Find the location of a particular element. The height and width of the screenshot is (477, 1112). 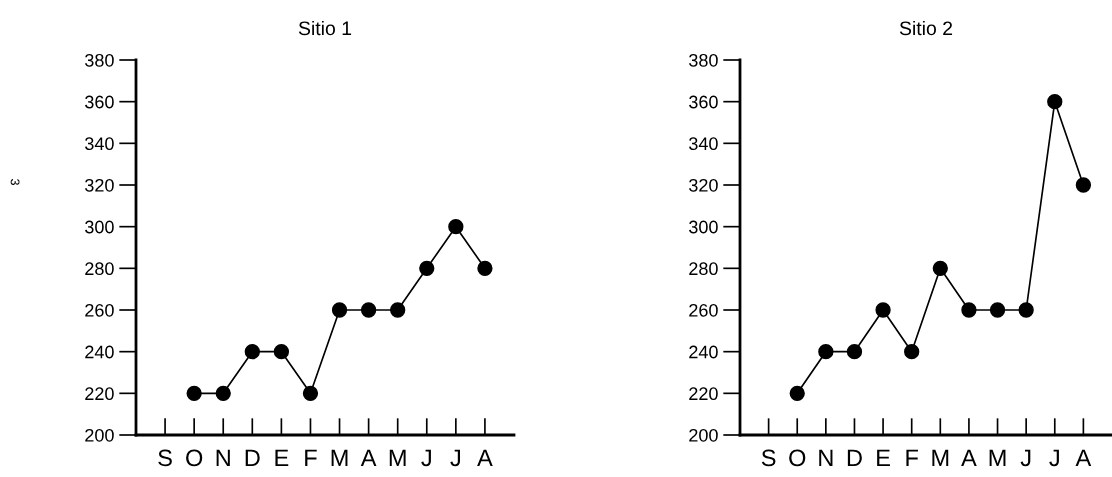

text: 3 is located at coordinates (15, 182).